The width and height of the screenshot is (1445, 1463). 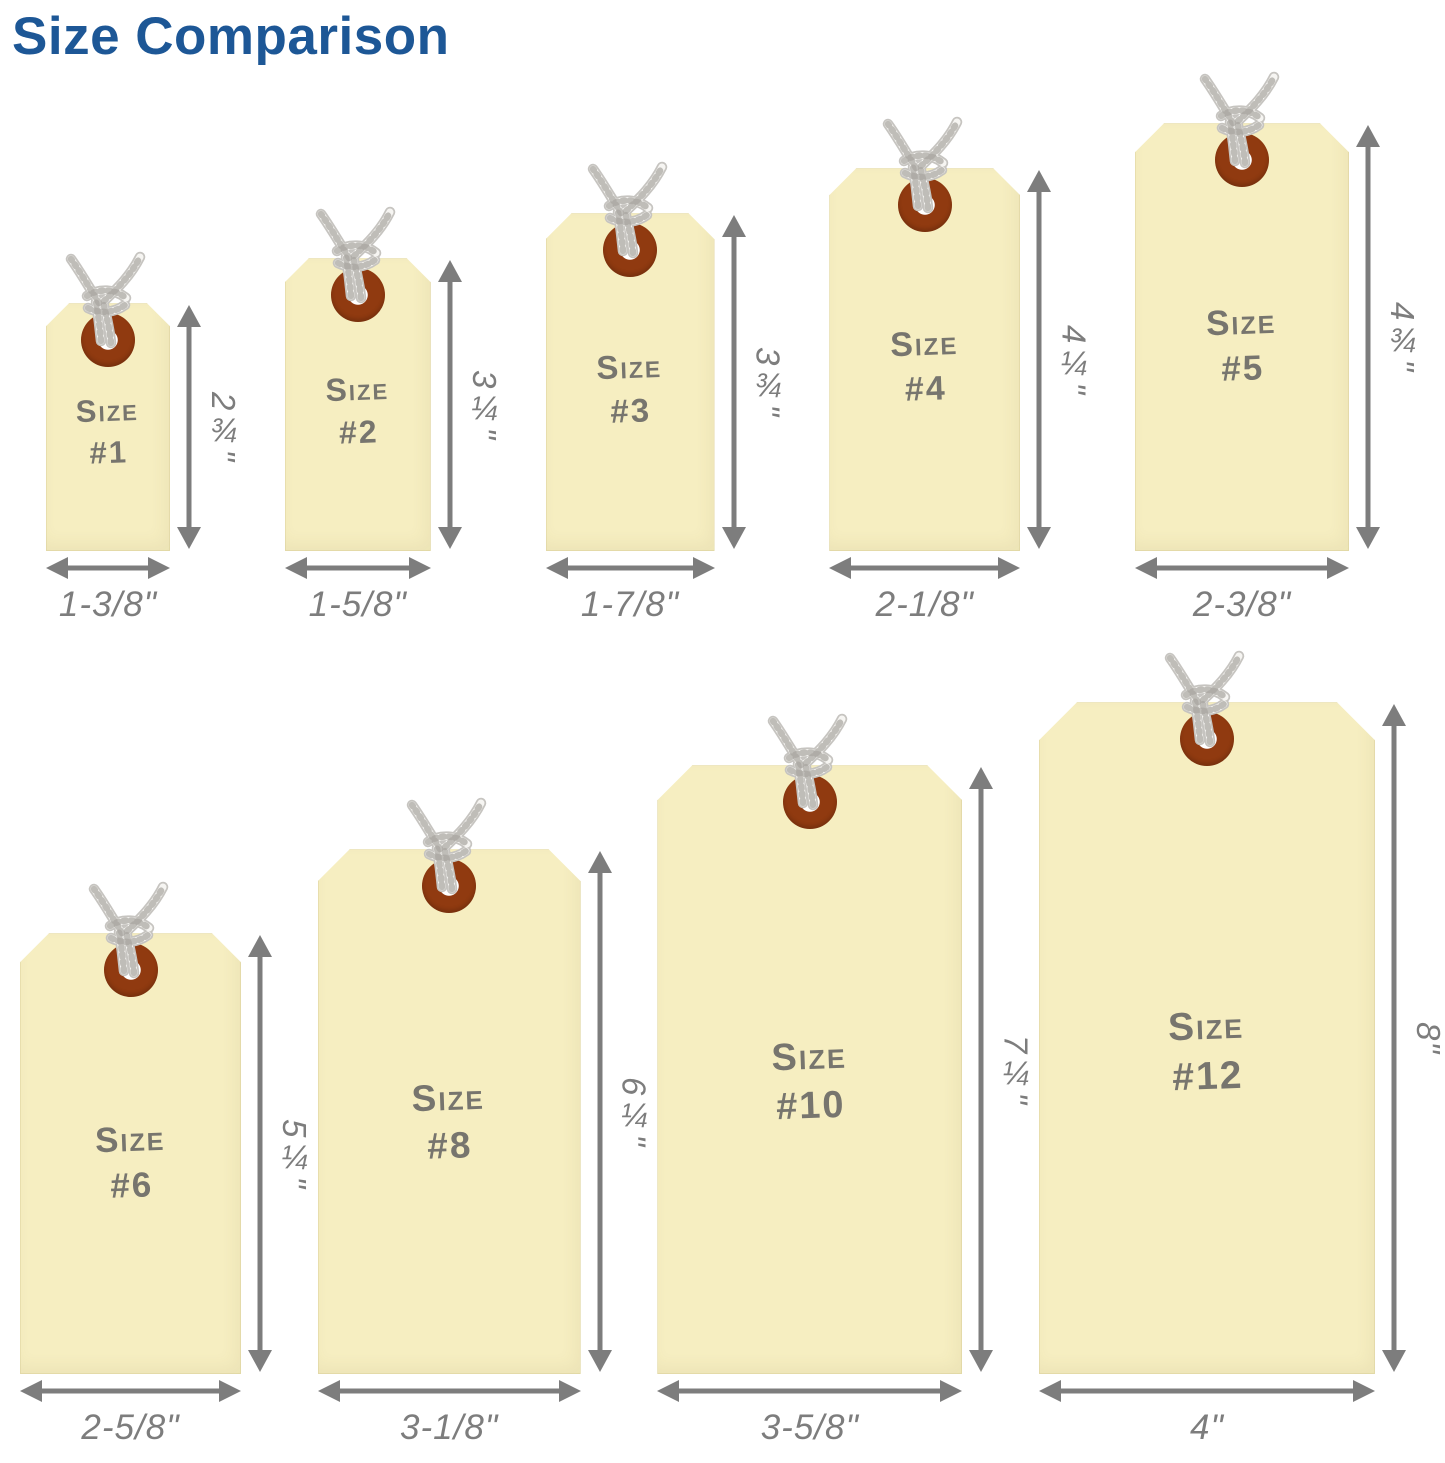 I want to click on tag-size-label: Size #10, so click(x=810, y=1082).